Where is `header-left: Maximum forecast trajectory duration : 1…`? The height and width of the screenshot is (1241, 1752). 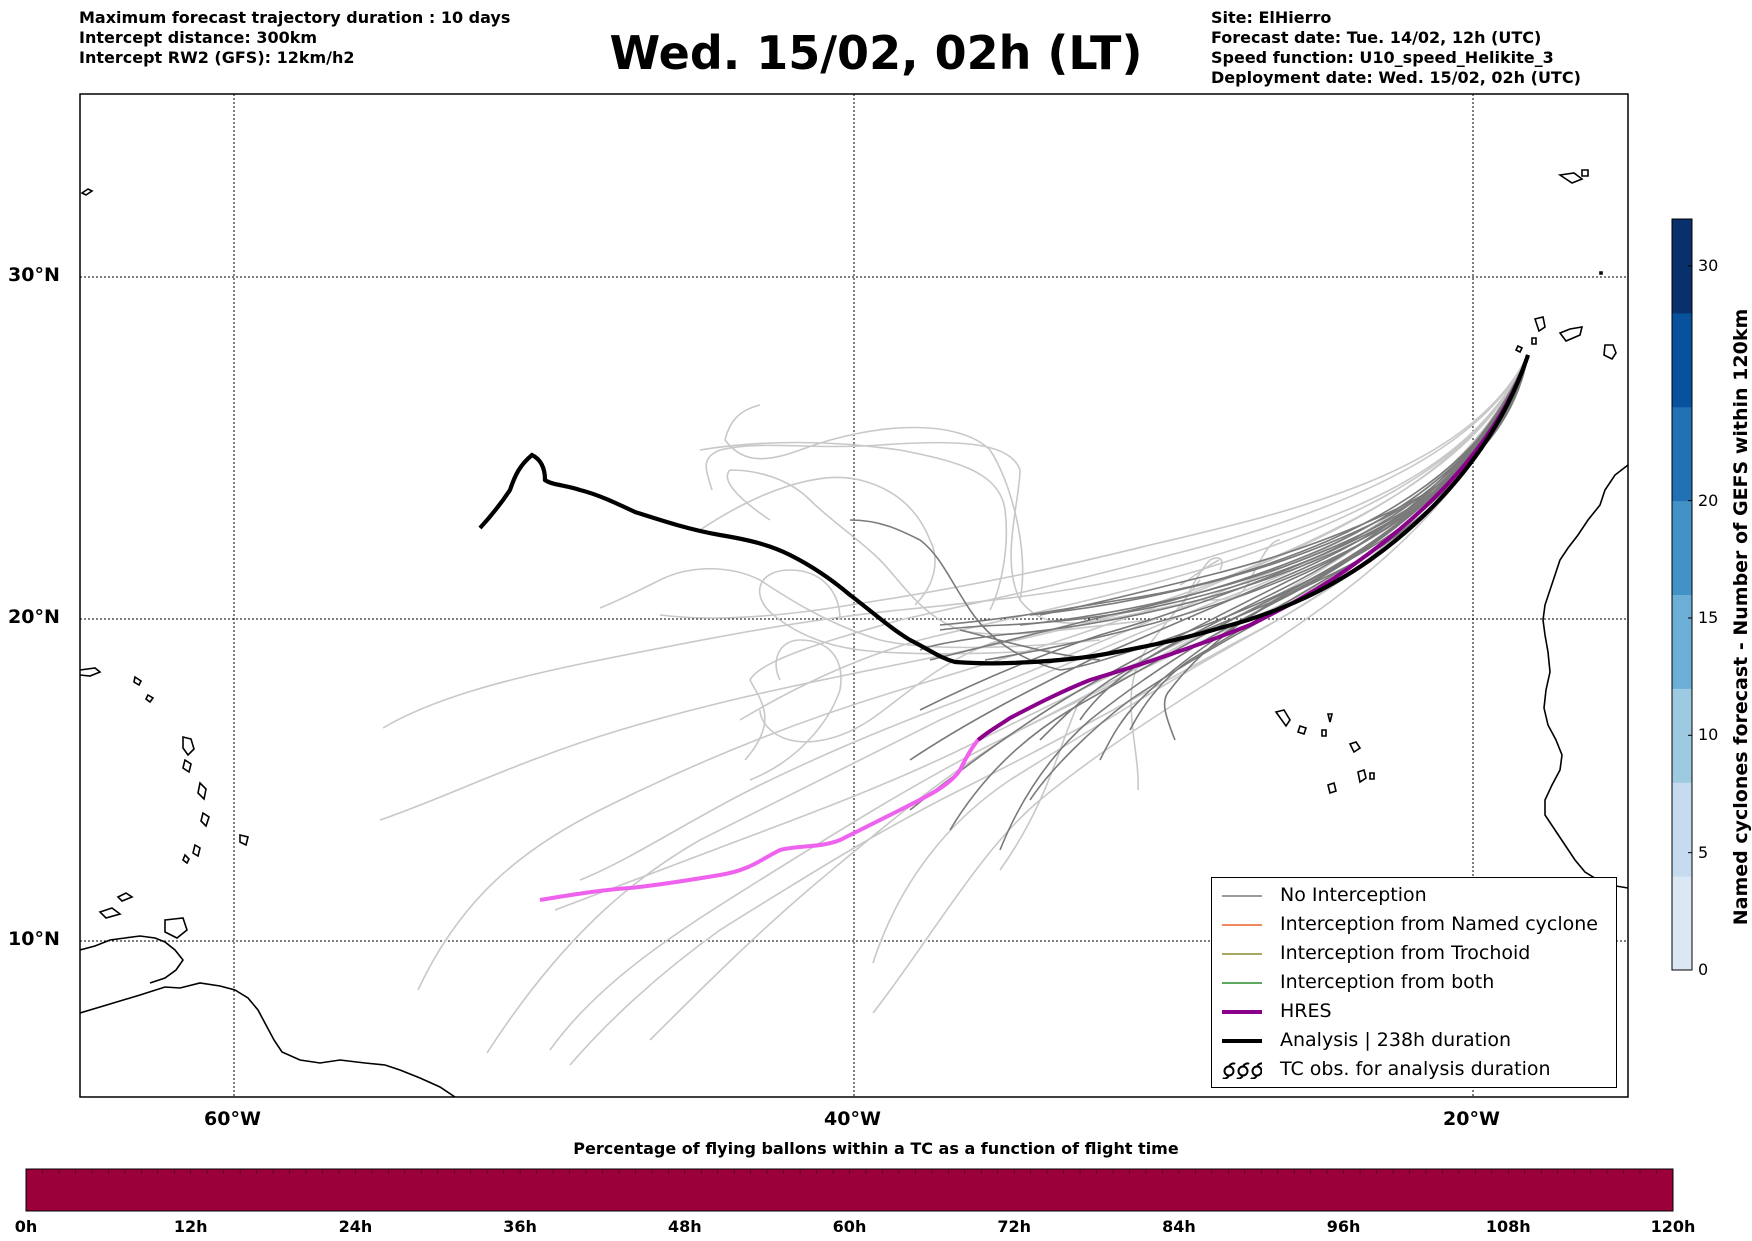
header-left: Maximum forecast trajectory duration : 1… is located at coordinates (294, 38).